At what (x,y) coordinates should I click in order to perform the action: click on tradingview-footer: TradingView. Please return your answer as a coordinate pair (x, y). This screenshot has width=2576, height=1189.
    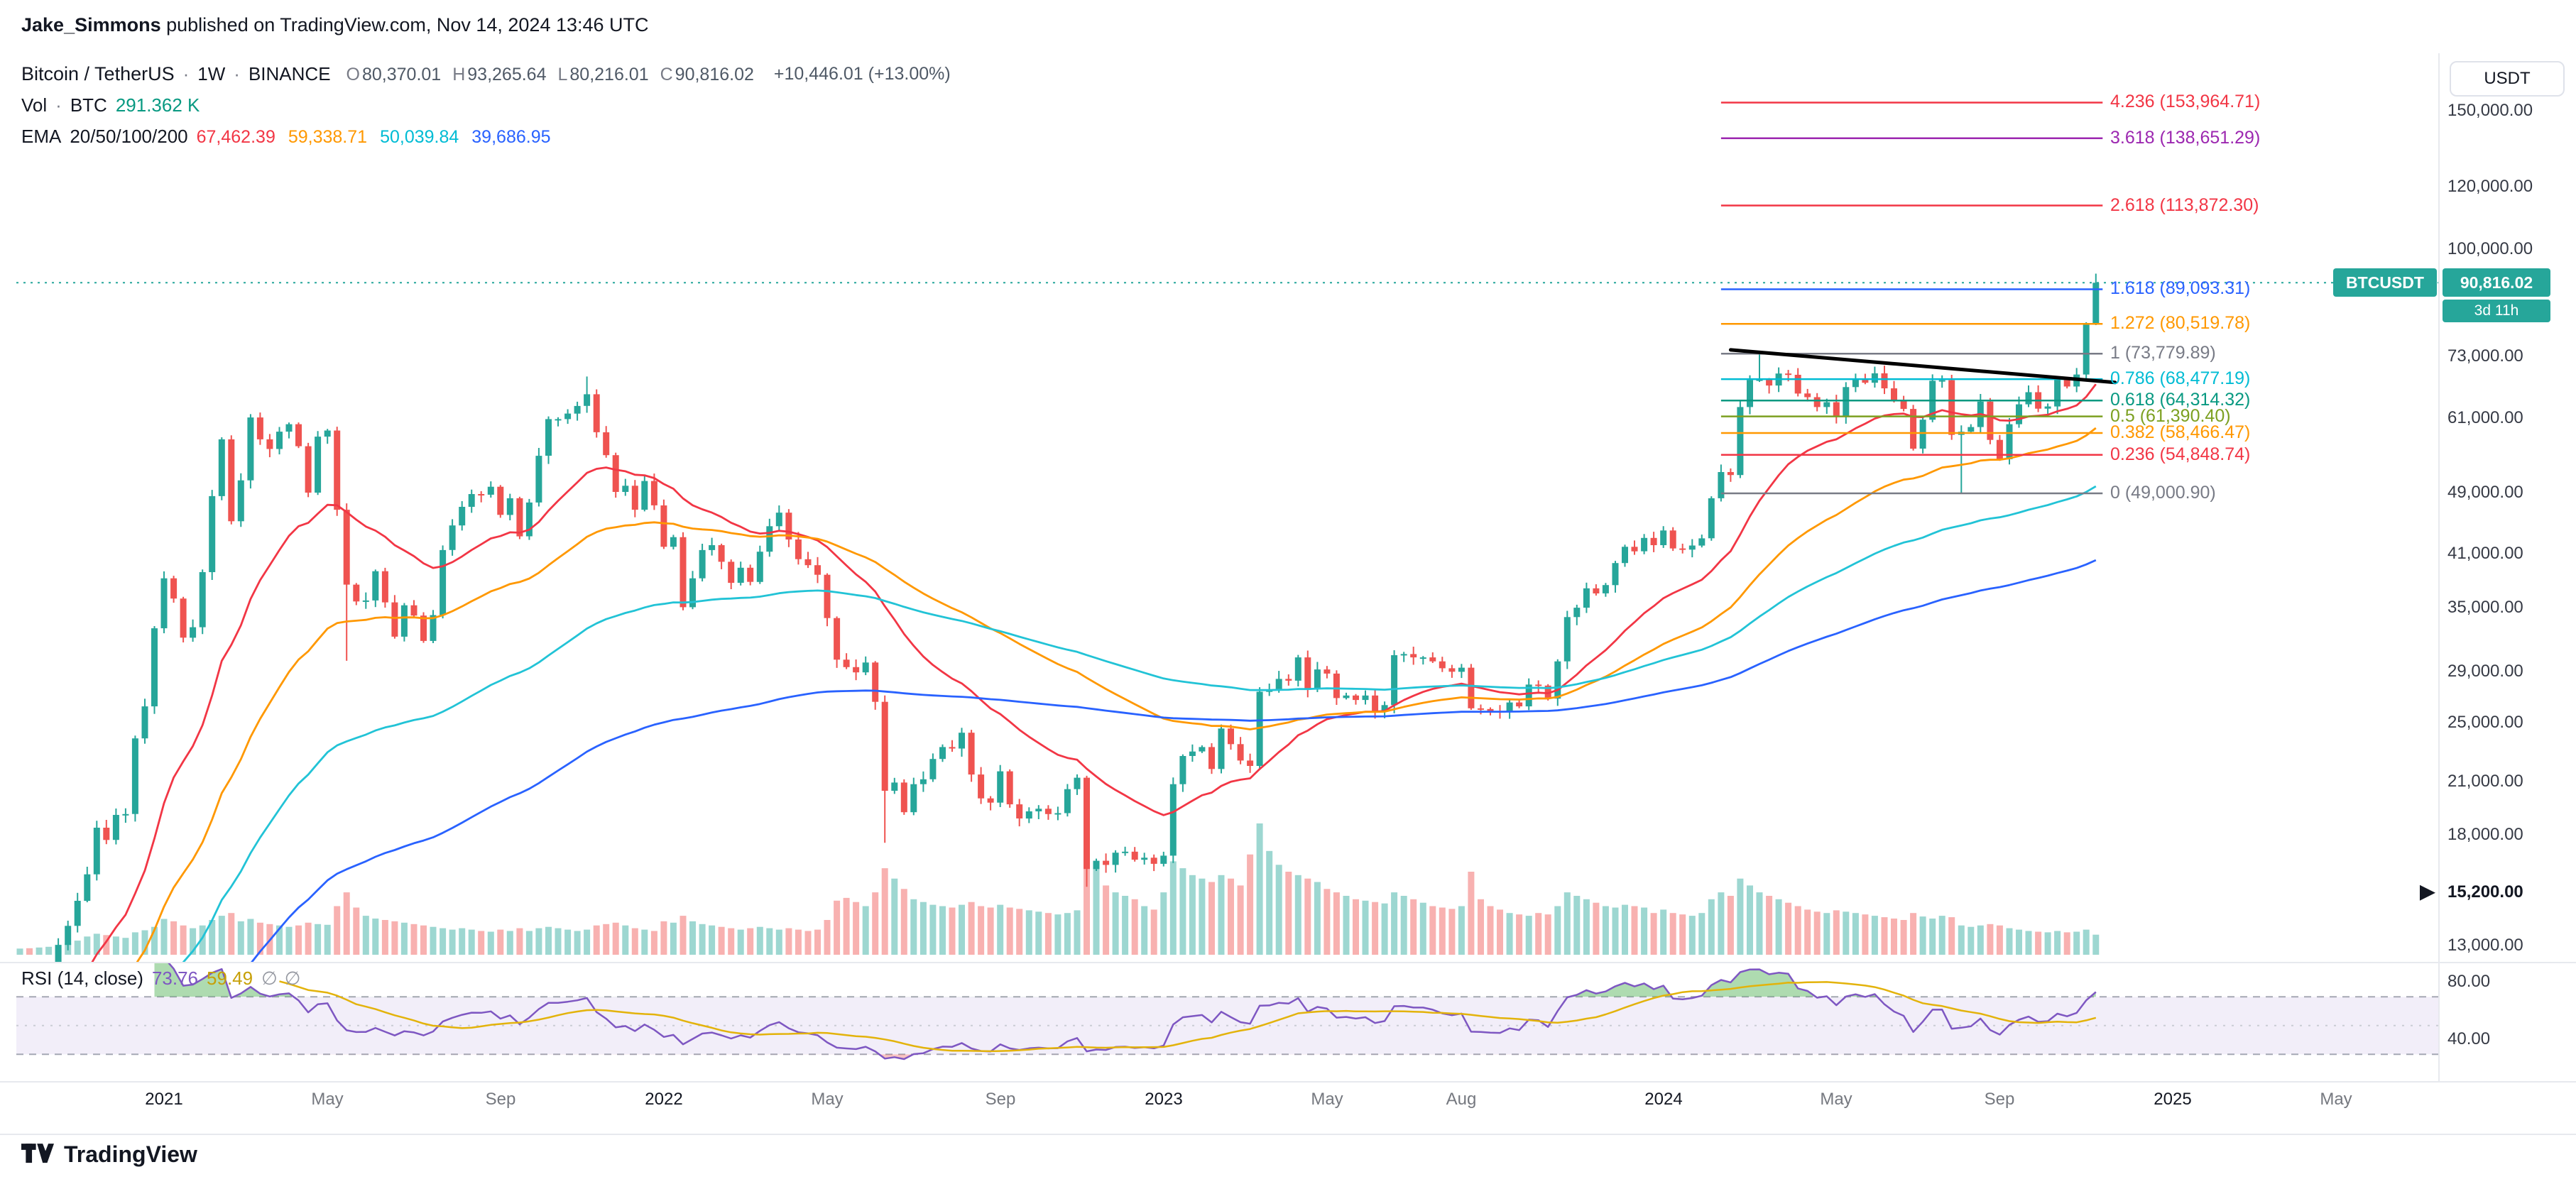
    Looking at the image, I should click on (109, 1154).